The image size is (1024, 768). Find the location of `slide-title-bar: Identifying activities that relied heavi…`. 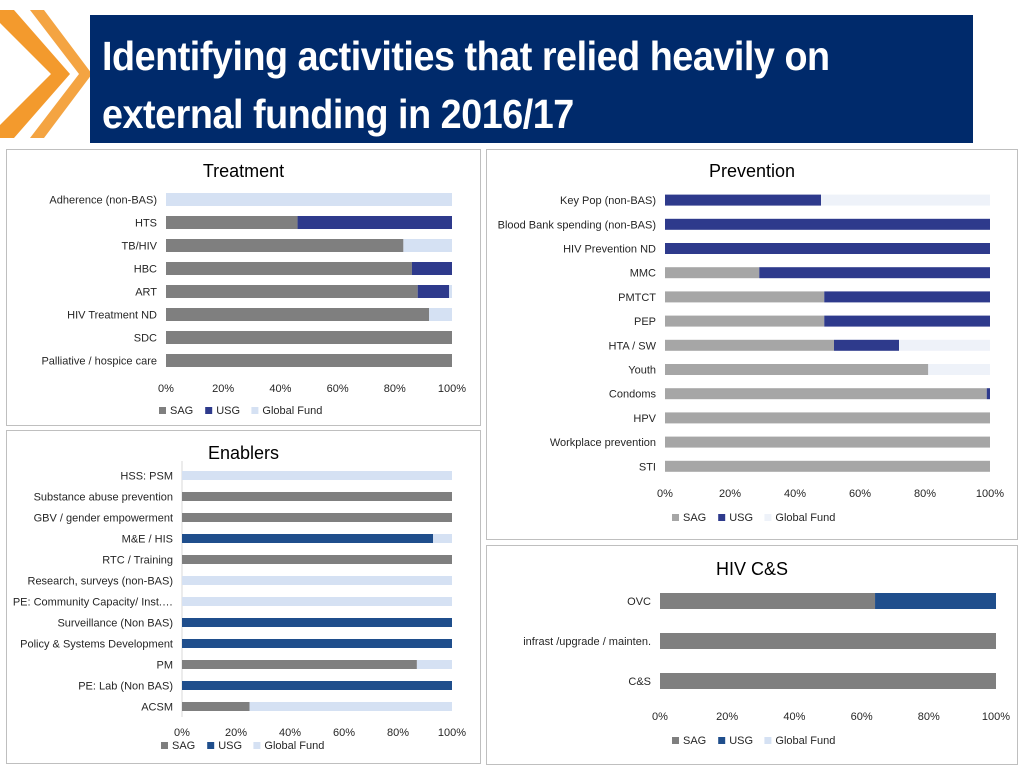

slide-title-bar: Identifying activities that relied heavi… is located at coordinates (531, 79).